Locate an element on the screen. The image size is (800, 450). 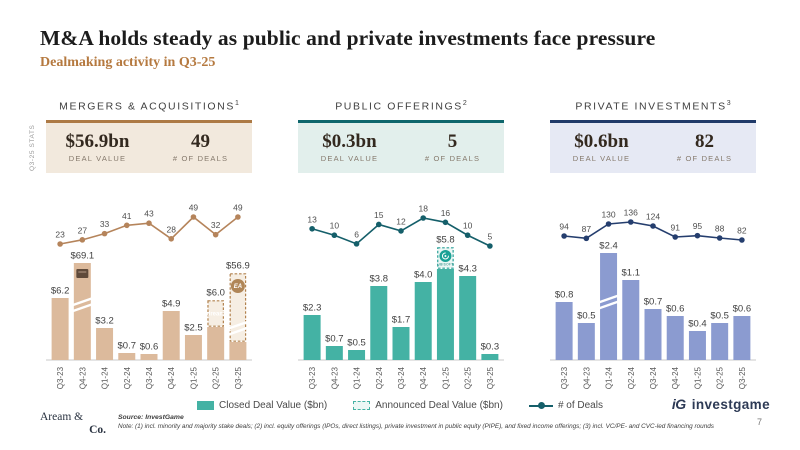
deals-value-label: 124 is located at coordinates (653, 216).